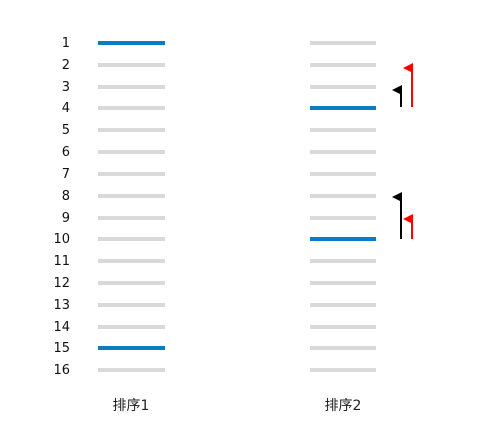 This screenshot has width=487, height=439. What do you see at coordinates (66, 130) in the screenshot?
I see `rank-label: 5` at bounding box center [66, 130].